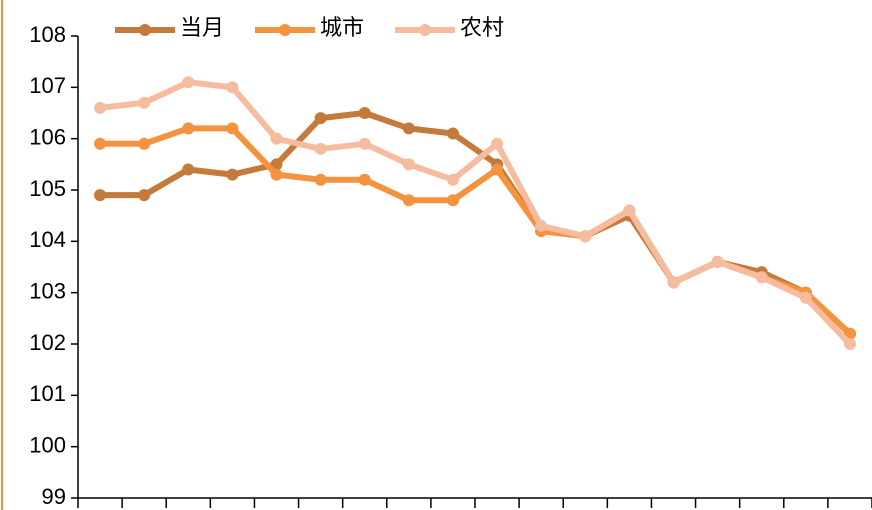  Describe the element at coordinates (202, 27) in the screenshot. I see `legend-label: 当月` at that location.